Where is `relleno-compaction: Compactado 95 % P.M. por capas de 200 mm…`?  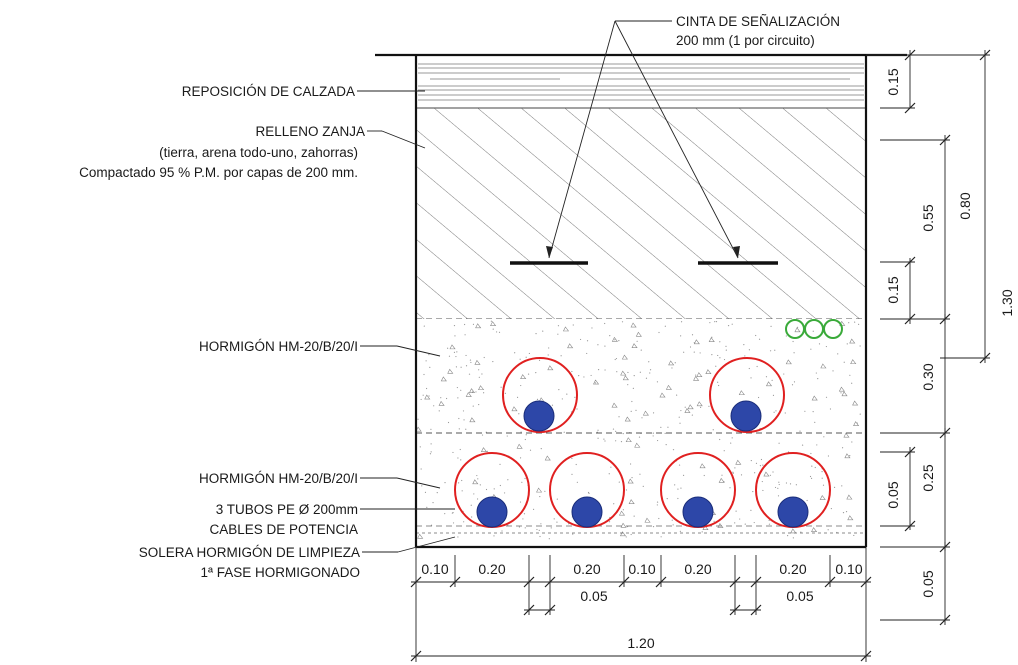 relleno-compaction: Compactado 95 % P.M. por capas de 200 mm… is located at coordinates (218, 172).